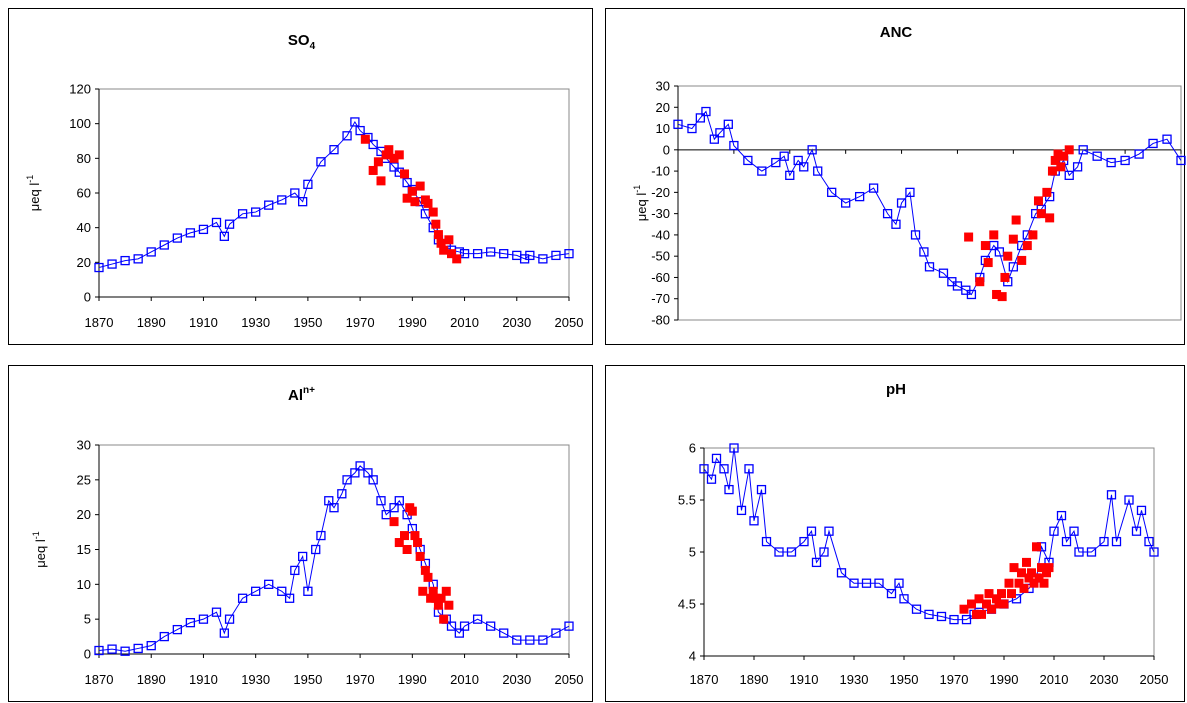  I want to click on y-tick-label: 100, so click(80, 123).